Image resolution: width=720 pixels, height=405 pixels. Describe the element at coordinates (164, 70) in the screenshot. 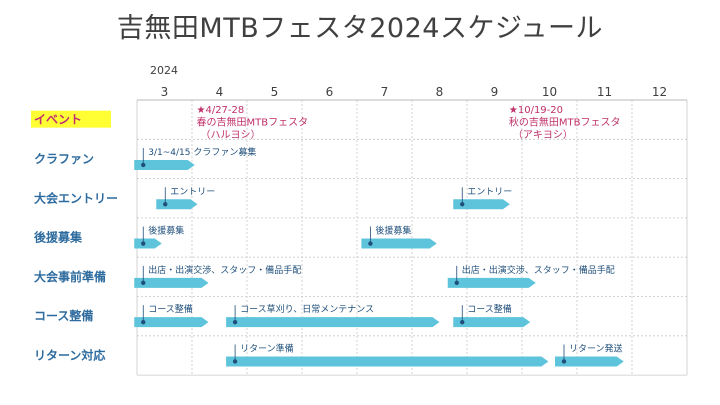

I see `year-label: 2024` at that location.